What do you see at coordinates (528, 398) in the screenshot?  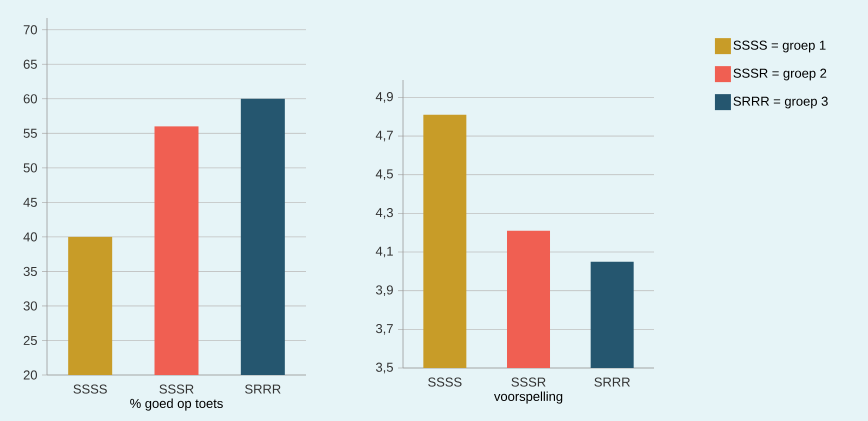 I see `x-axis-title: voorspelling` at bounding box center [528, 398].